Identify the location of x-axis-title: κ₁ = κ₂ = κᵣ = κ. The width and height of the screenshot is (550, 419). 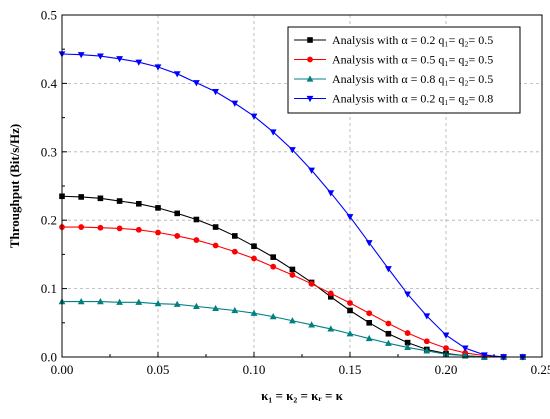
(302, 395).